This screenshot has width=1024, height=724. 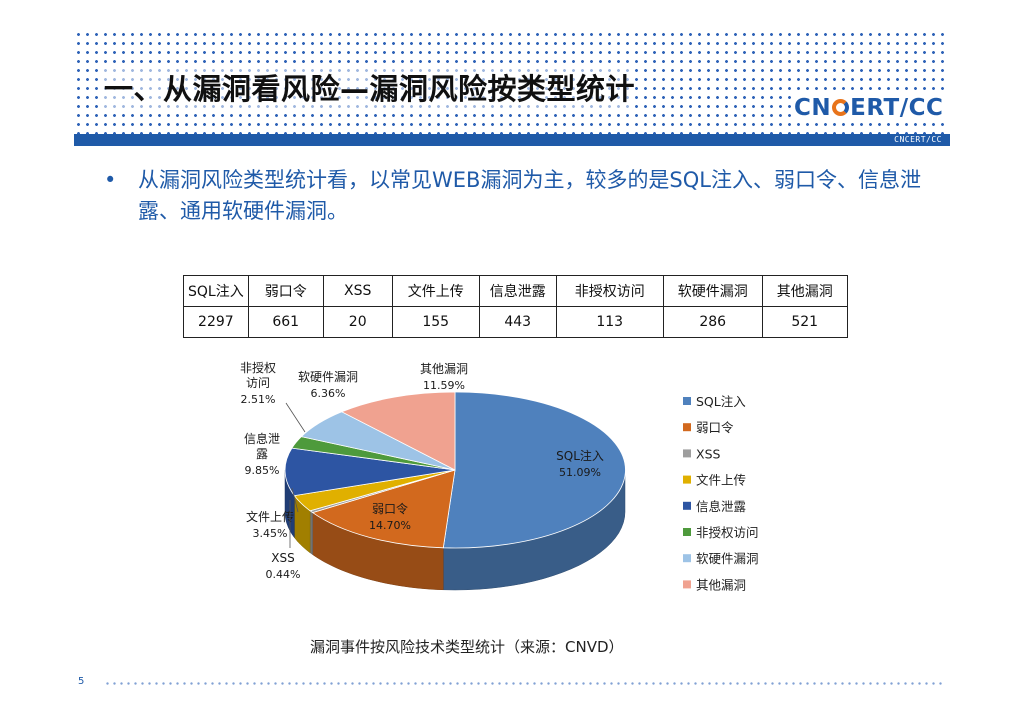 I want to click on slice-label: 非授权, so click(x=258, y=367).